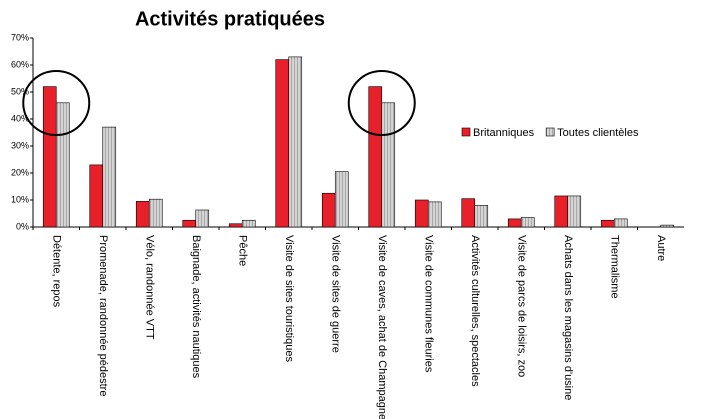 Image resolution: width=703 pixels, height=419 pixels. I want to click on x-tick-label: Activités culturelles, spectacles, so click(475, 311).